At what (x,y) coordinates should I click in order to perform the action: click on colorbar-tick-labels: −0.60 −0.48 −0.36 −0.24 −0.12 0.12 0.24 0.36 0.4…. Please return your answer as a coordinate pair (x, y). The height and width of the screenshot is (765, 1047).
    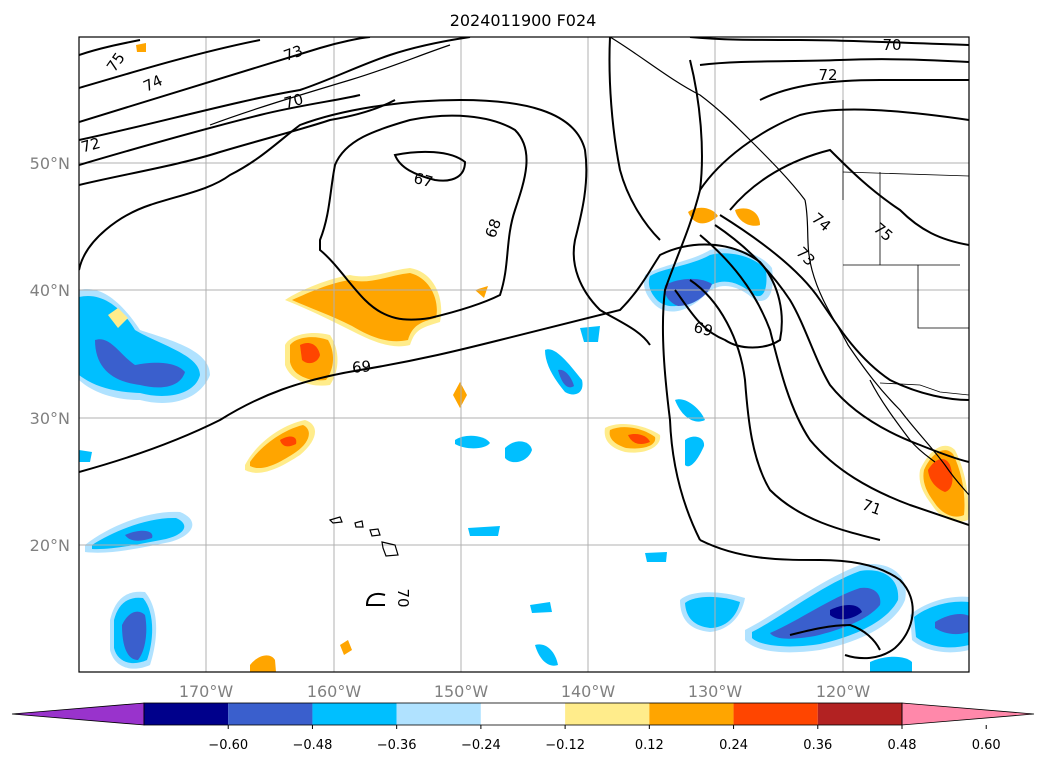
    Looking at the image, I should click on (604, 739).